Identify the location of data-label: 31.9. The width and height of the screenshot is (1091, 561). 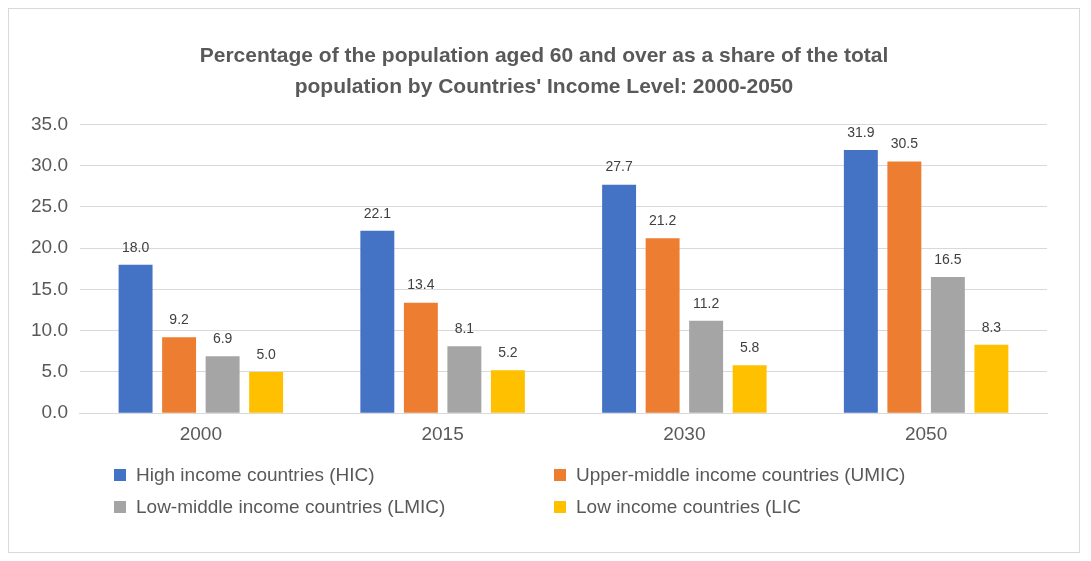
(861, 131).